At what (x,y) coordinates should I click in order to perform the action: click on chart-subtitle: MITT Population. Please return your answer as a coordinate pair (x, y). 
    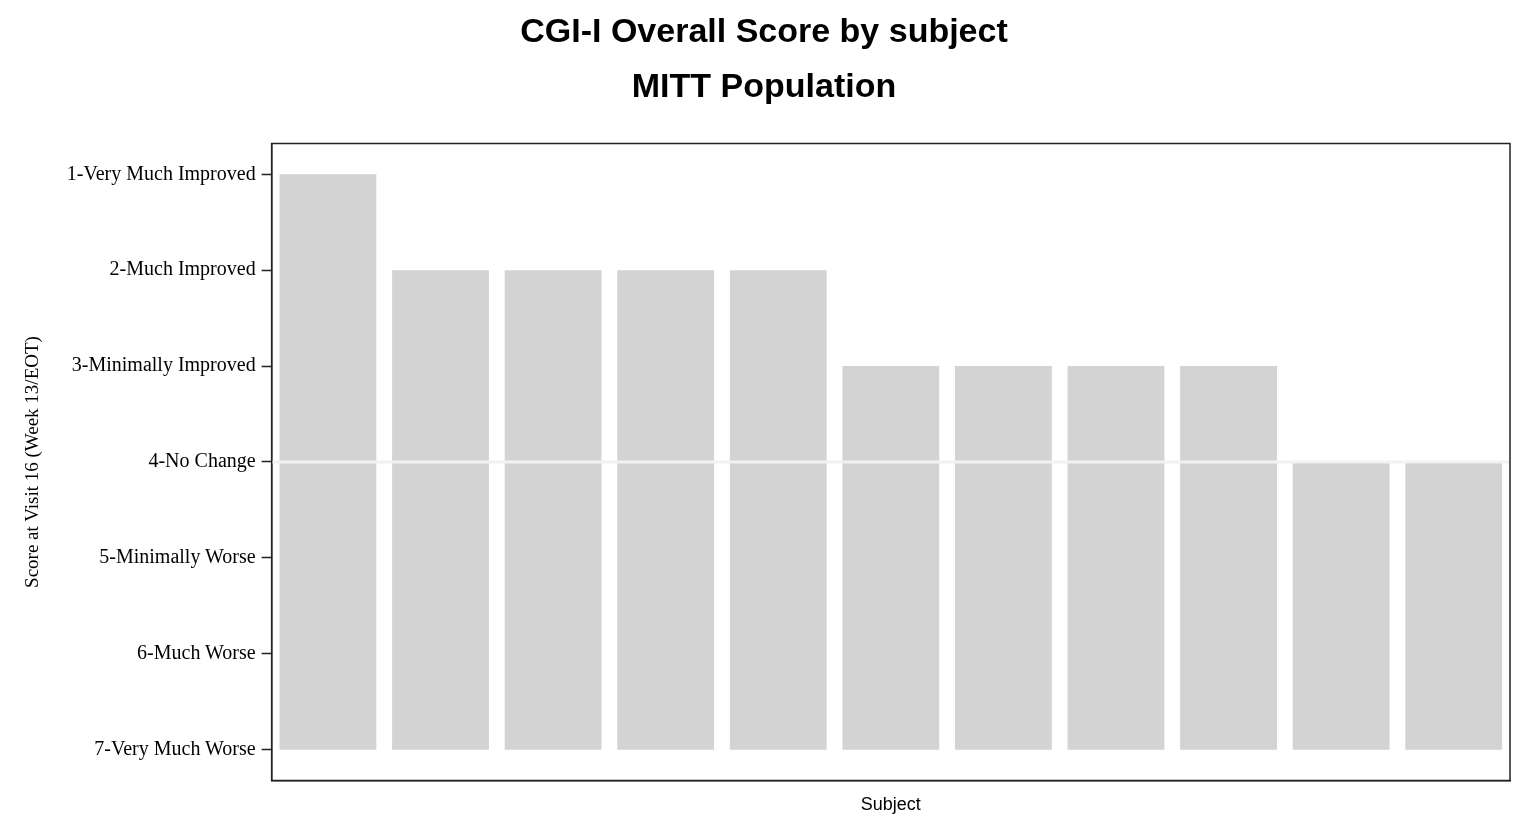
    Looking at the image, I should click on (764, 84).